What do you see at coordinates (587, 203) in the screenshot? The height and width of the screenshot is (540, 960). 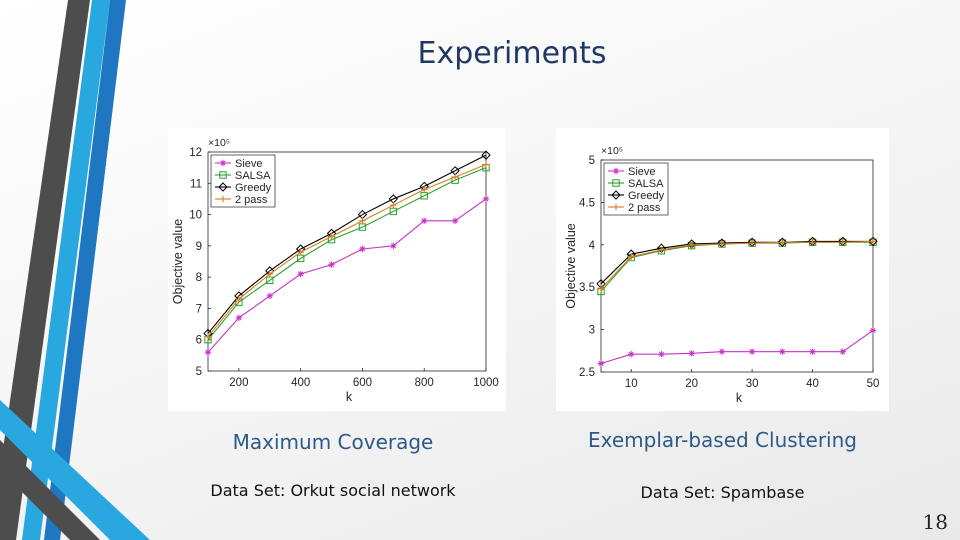 I see `y-tick-label: 4.5` at bounding box center [587, 203].